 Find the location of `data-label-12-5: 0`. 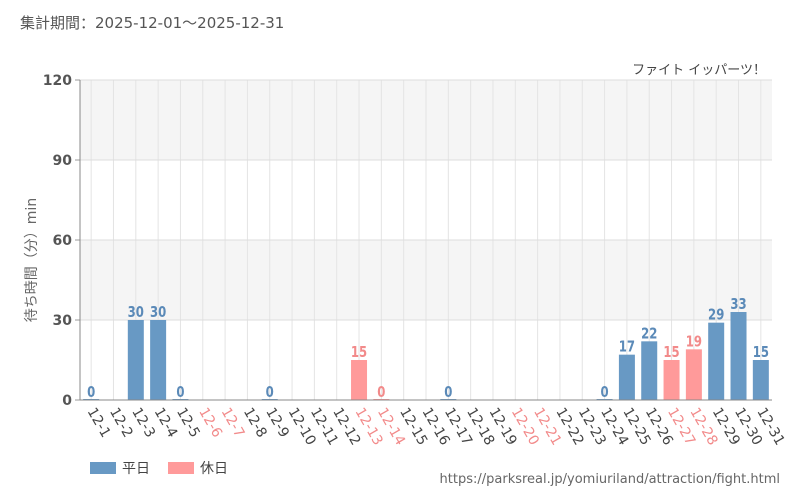

data-label-12-5: 0 is located at coordinates (180, 393).